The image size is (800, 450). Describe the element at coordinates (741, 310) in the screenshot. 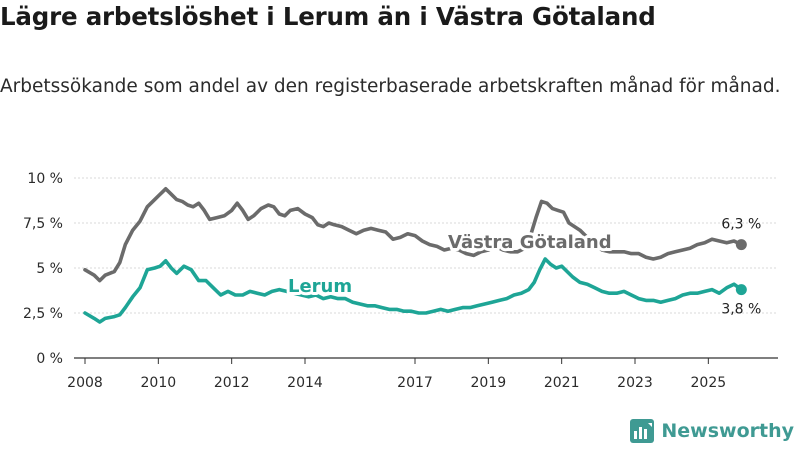

I see `end-value-label-lerum: 3,8 %` at that location.